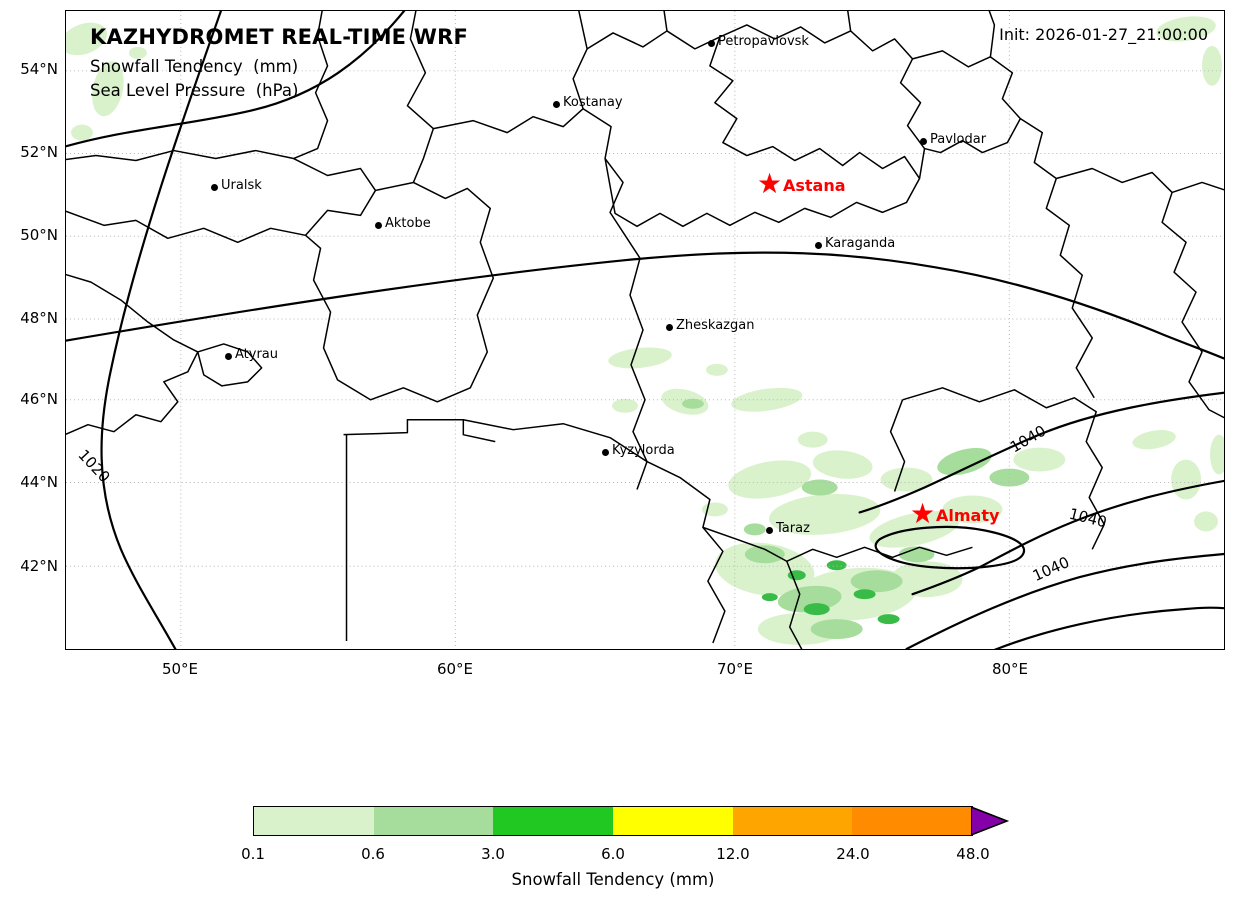 Image resolution: width=1244 pixels, height=905 pixels. Describe the element at coordinates (39, 235) in the screenshot. I see `y-tick-label: 50°N` at that location.